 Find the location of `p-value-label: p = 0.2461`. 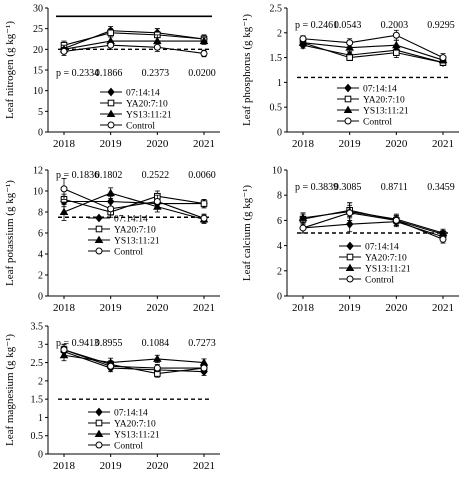

p-value-label: p = 0.2461 is located at coordinates (316, 25).